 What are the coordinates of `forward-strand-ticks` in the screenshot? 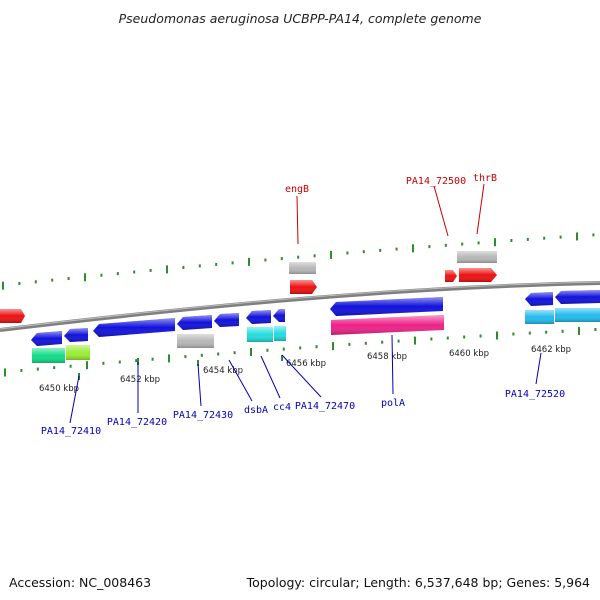 It's located at (298, 261).